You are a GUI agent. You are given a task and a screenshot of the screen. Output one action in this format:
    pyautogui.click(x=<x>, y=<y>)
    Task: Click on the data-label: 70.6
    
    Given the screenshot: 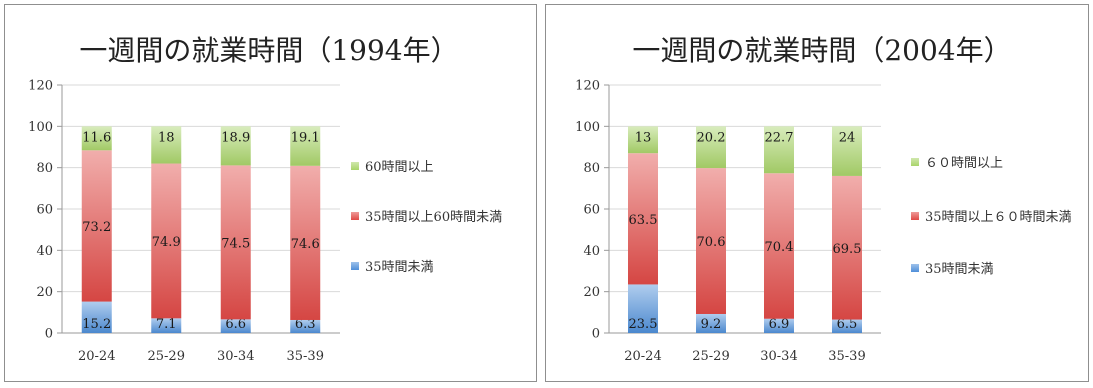 What is the action you would take?
    pyautogui.click(x=711, y=242)
    